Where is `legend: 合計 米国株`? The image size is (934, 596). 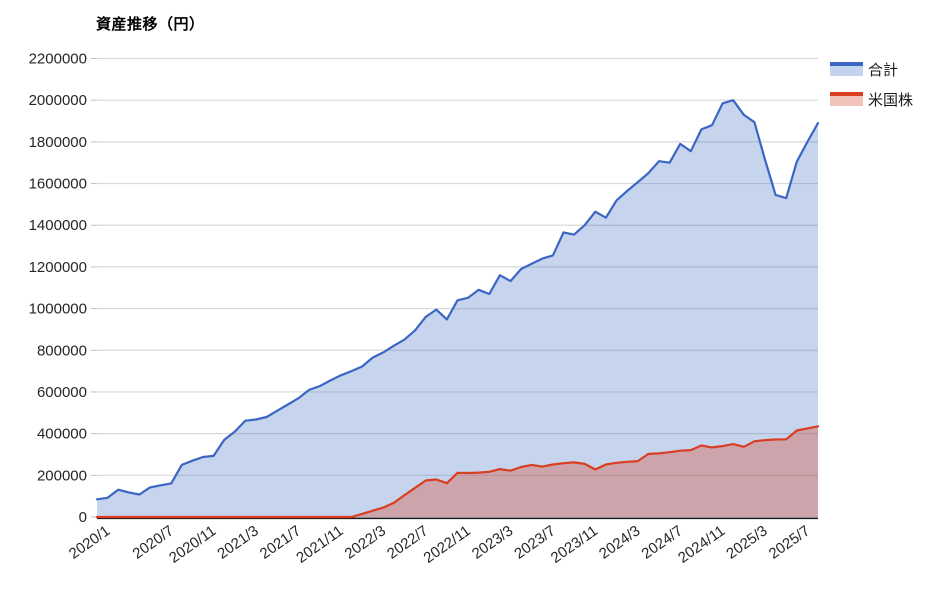
legend: 合計 米国株 is located at coordinates (871, 91).